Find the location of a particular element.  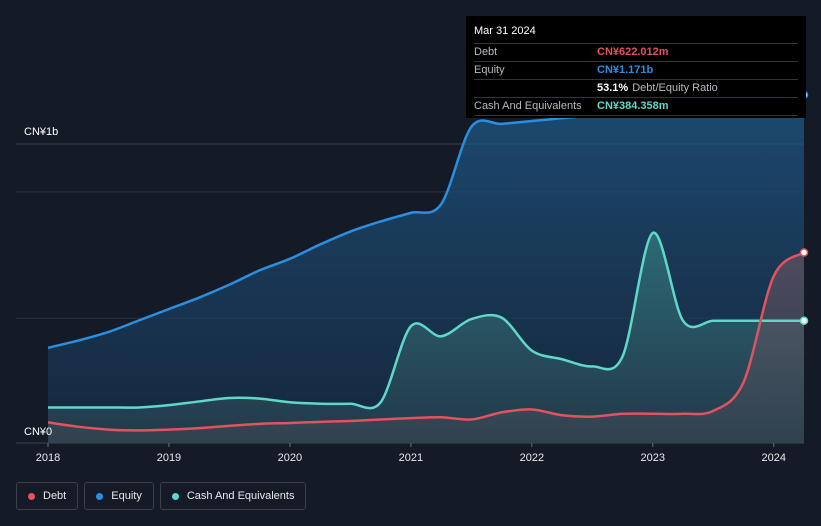

tooltip-label: Equity is located at coordinates (489, 70).